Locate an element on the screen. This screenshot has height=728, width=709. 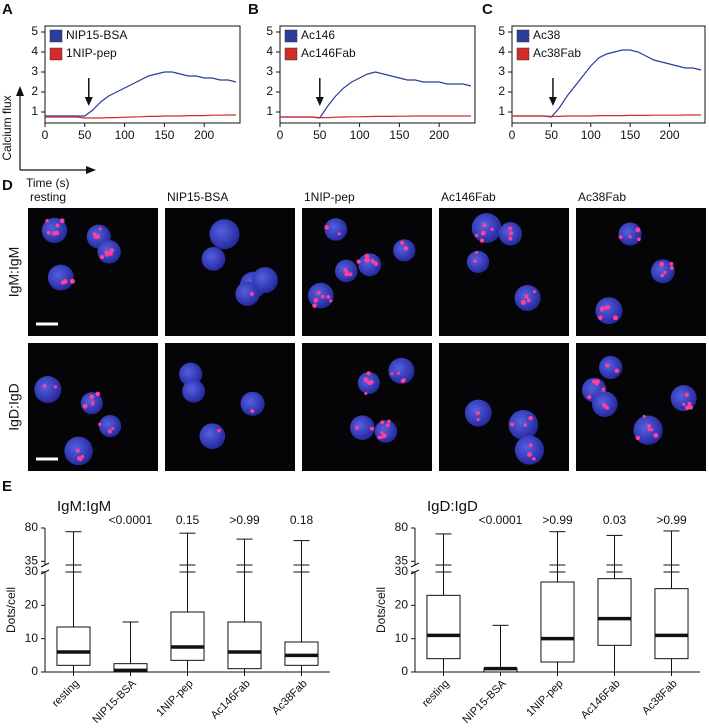
row-label: IgD:IgD is located at coordinates (14, 406).